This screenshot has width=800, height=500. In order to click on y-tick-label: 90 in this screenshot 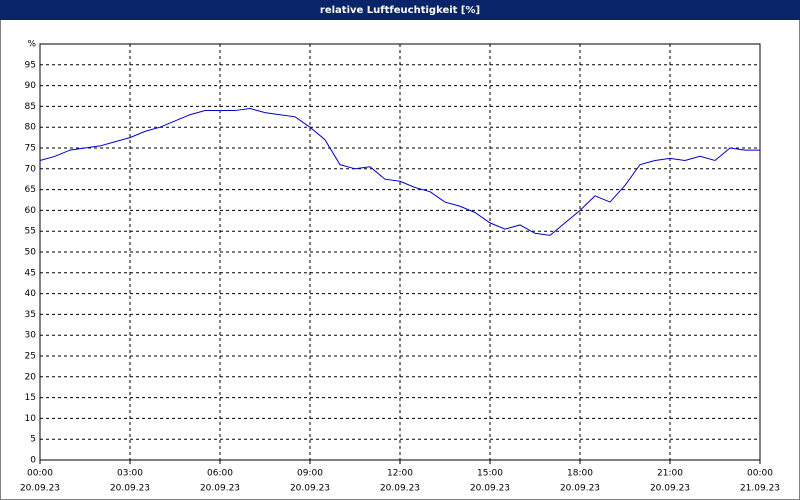, I will do `click(31, 86)`.